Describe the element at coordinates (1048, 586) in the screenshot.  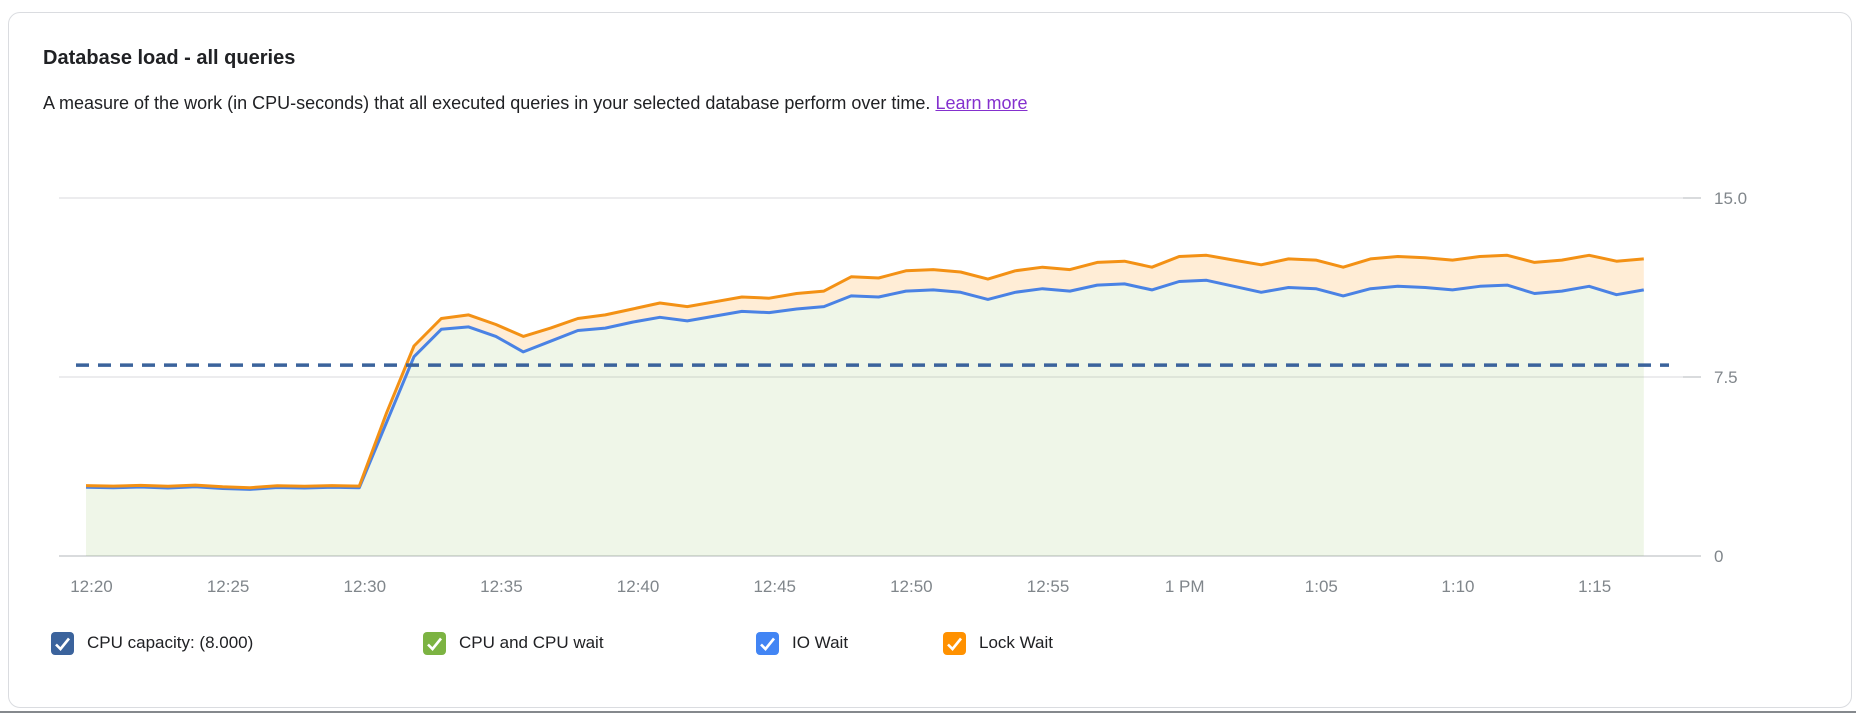
I see `svg-text: 12:55` at that location.